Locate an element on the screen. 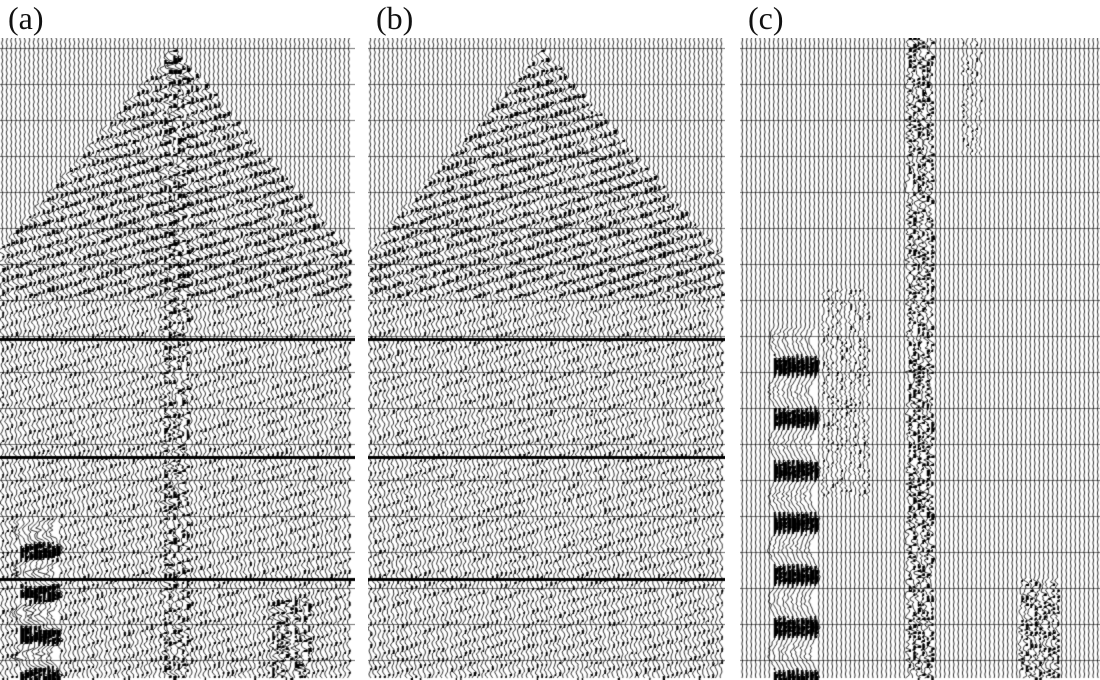 This screenshot has height=680, width=1100. panel-a-label: (a) is located at coordinates (26, 18).